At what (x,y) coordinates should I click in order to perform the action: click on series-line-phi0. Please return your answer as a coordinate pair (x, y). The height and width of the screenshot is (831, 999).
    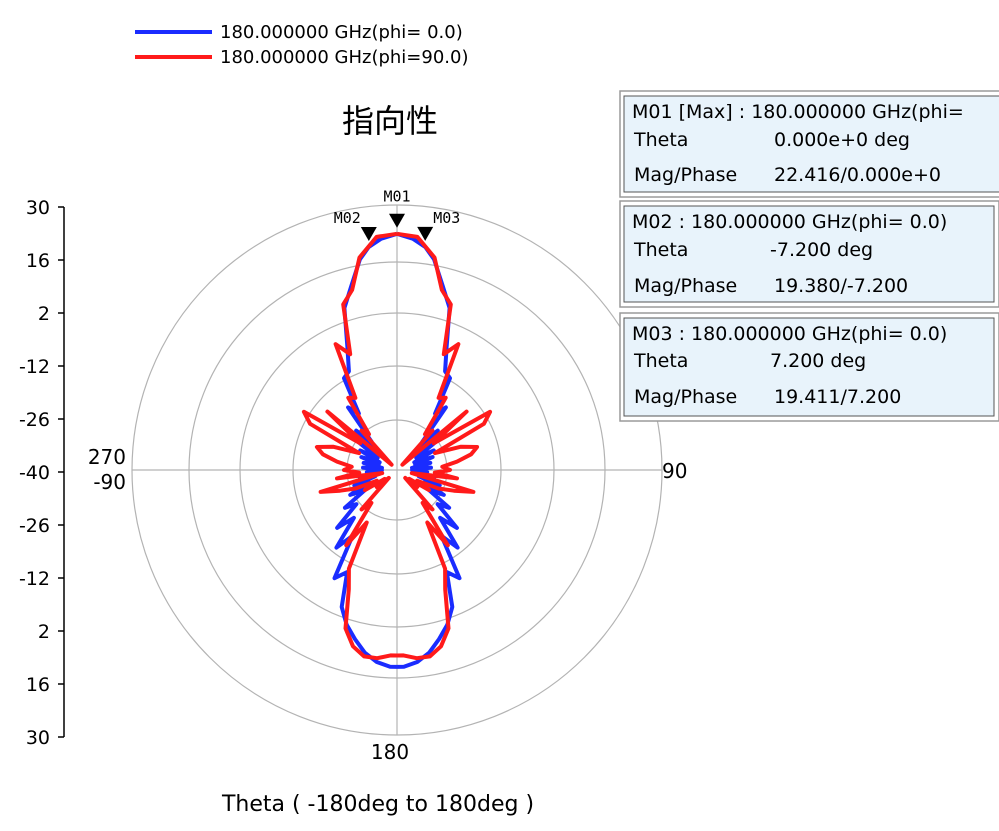
    Looking at the image, I should click on (397, 450).